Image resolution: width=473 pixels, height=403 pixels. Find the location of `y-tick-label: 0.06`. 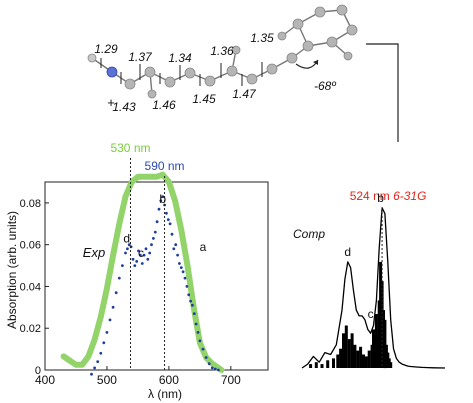

y-tick-label: 0.06 is located at coordinates (30, 246).